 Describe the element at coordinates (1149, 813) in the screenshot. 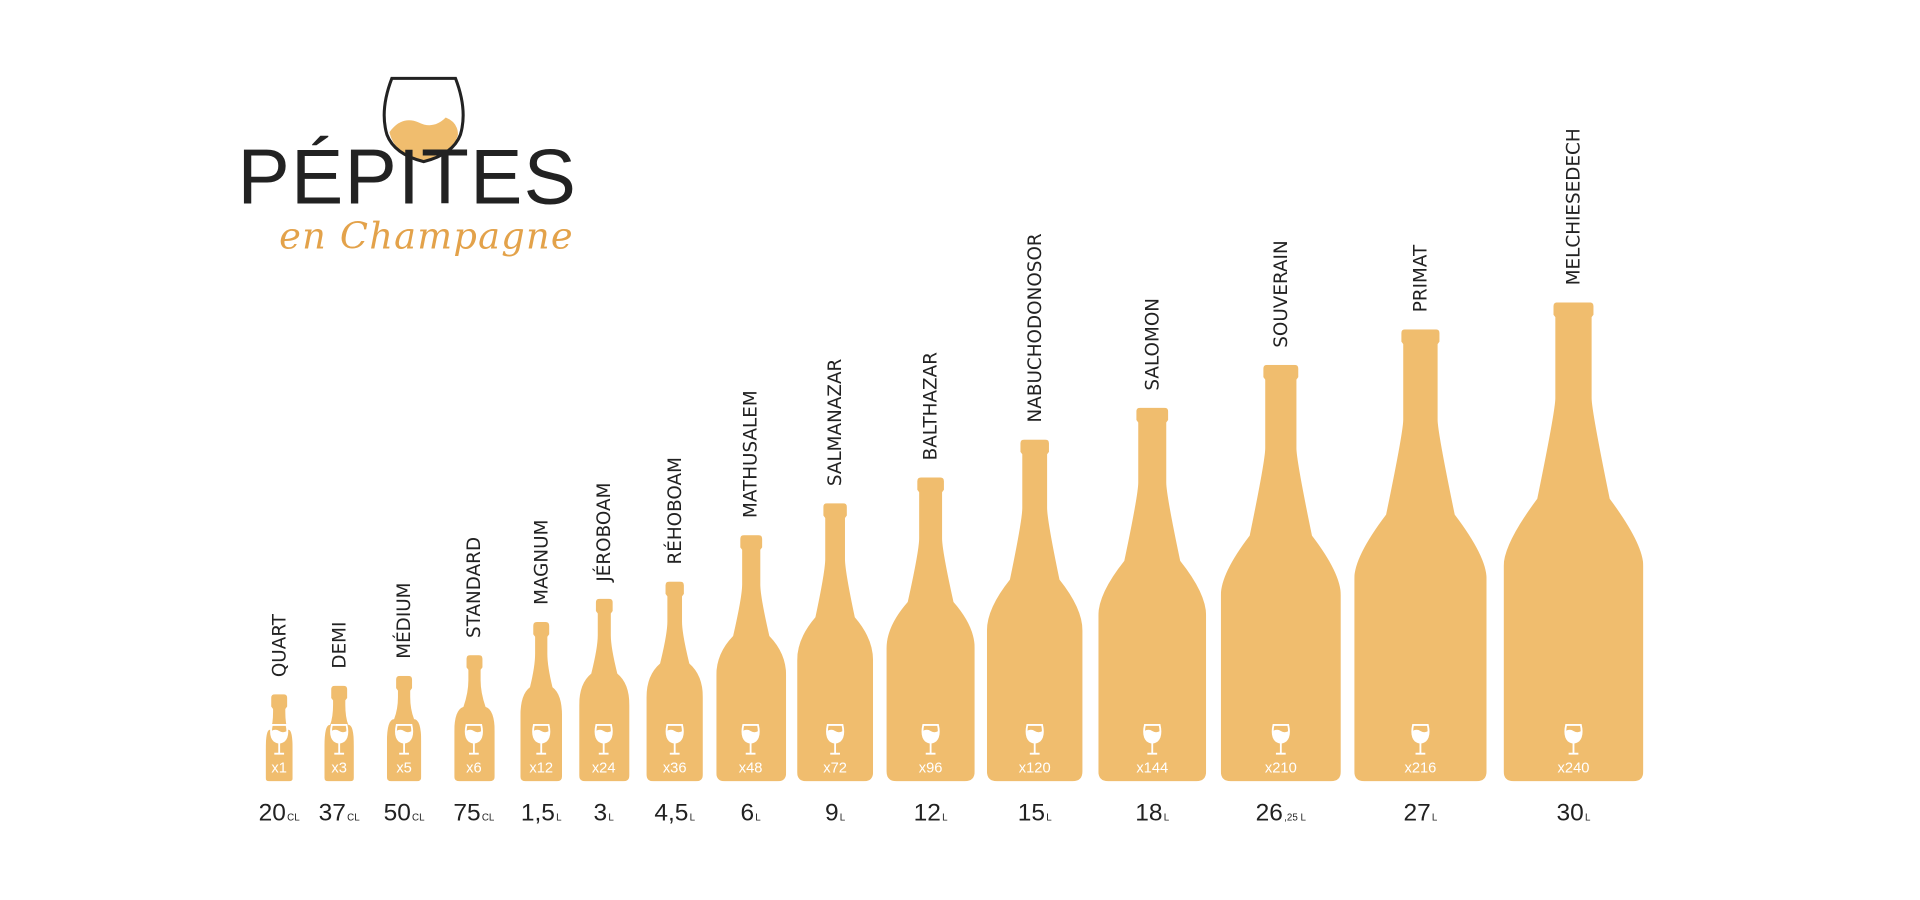

I see `volume-value: 18` at that location.